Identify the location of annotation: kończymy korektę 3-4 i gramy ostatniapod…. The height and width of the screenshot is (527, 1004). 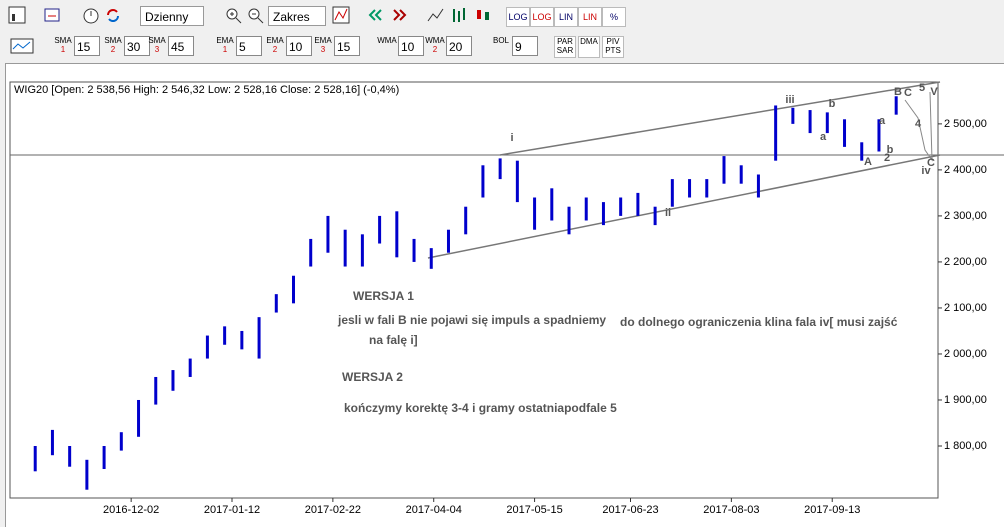
(480, 408).